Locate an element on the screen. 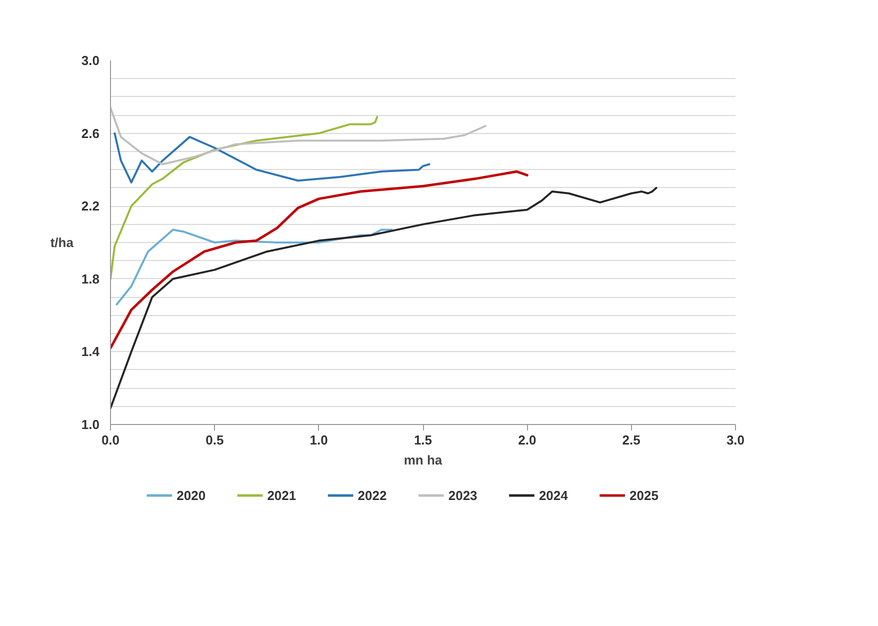  legend-label: 2021 is located at coordinates (281, 495).